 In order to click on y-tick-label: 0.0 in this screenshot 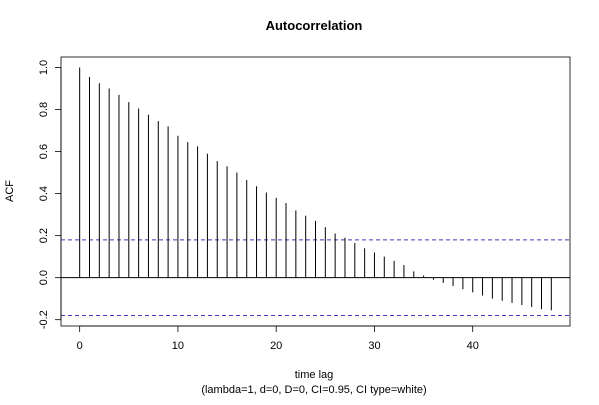, I will do `click(44, 277)`.